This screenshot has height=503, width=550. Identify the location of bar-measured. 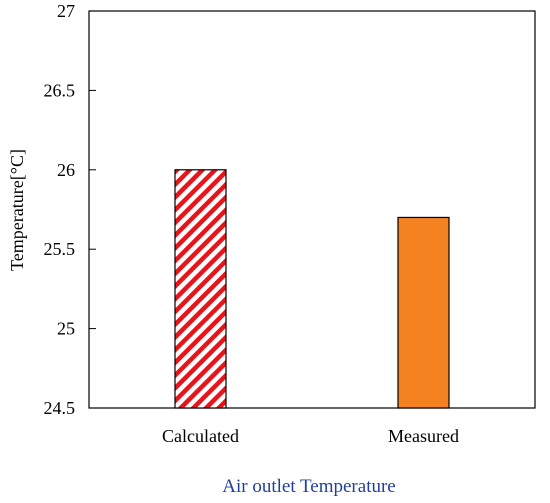
(423, 312).